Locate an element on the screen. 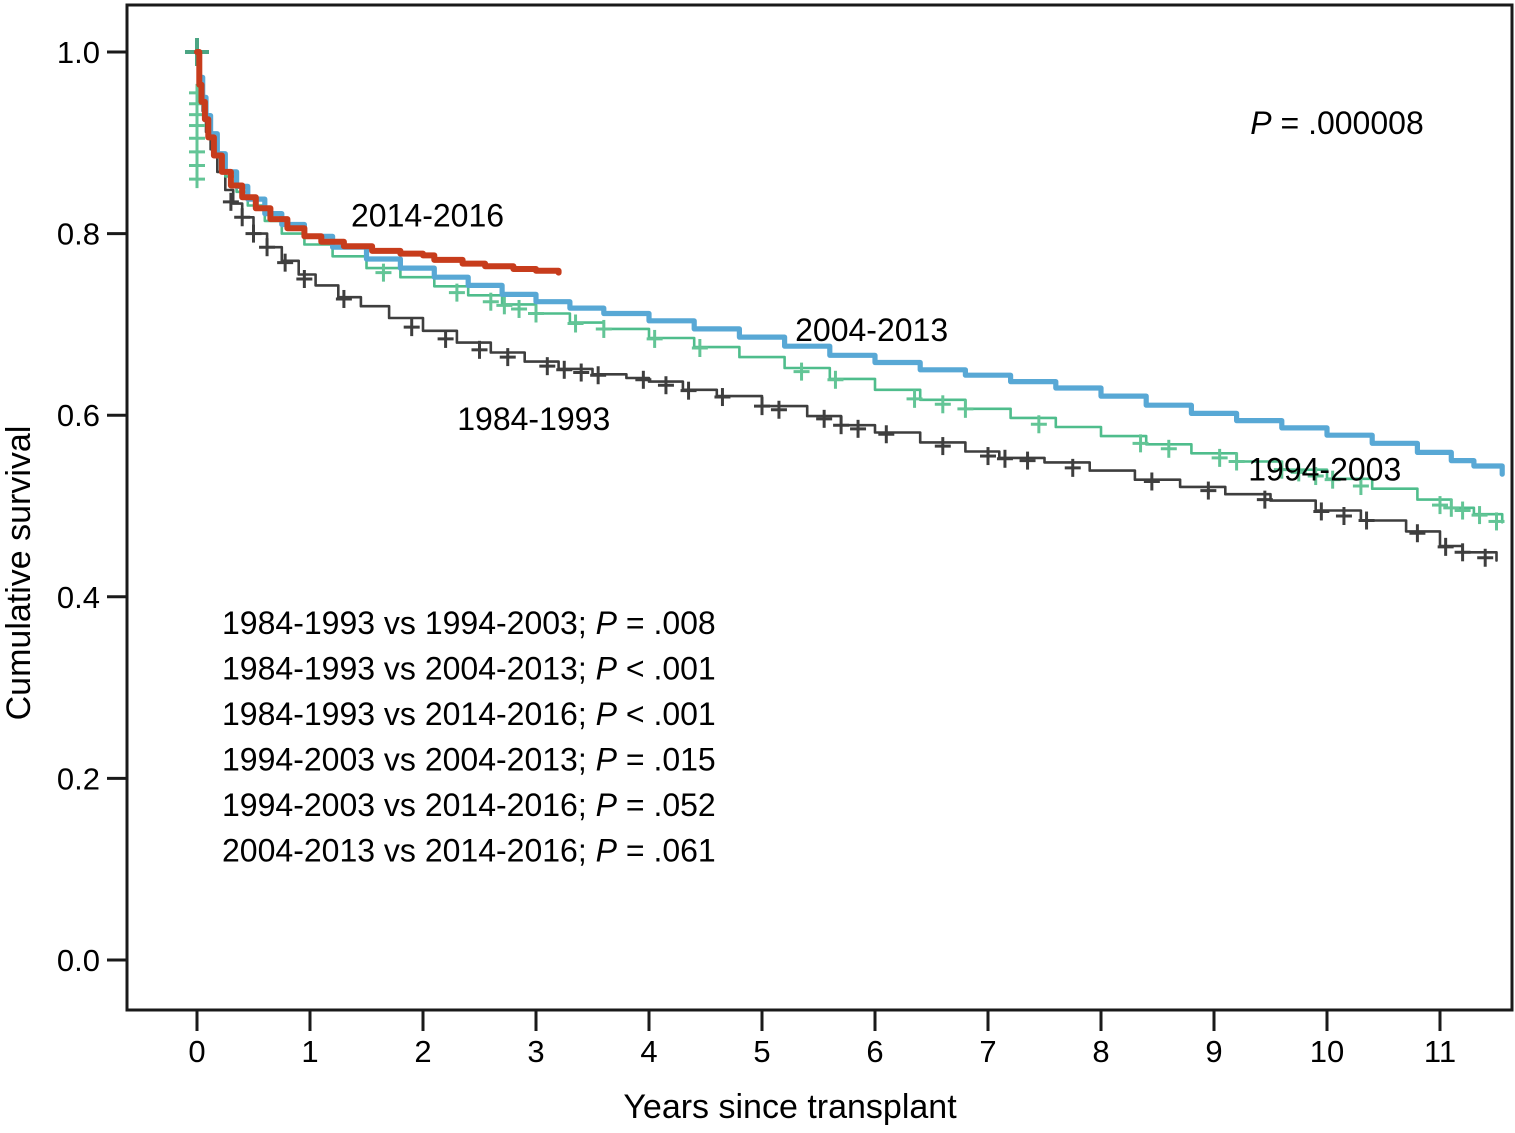  y-axis: 1.0 0.8 0.6 0.4 0.2 0.0 is located at coordinates (92, 506).